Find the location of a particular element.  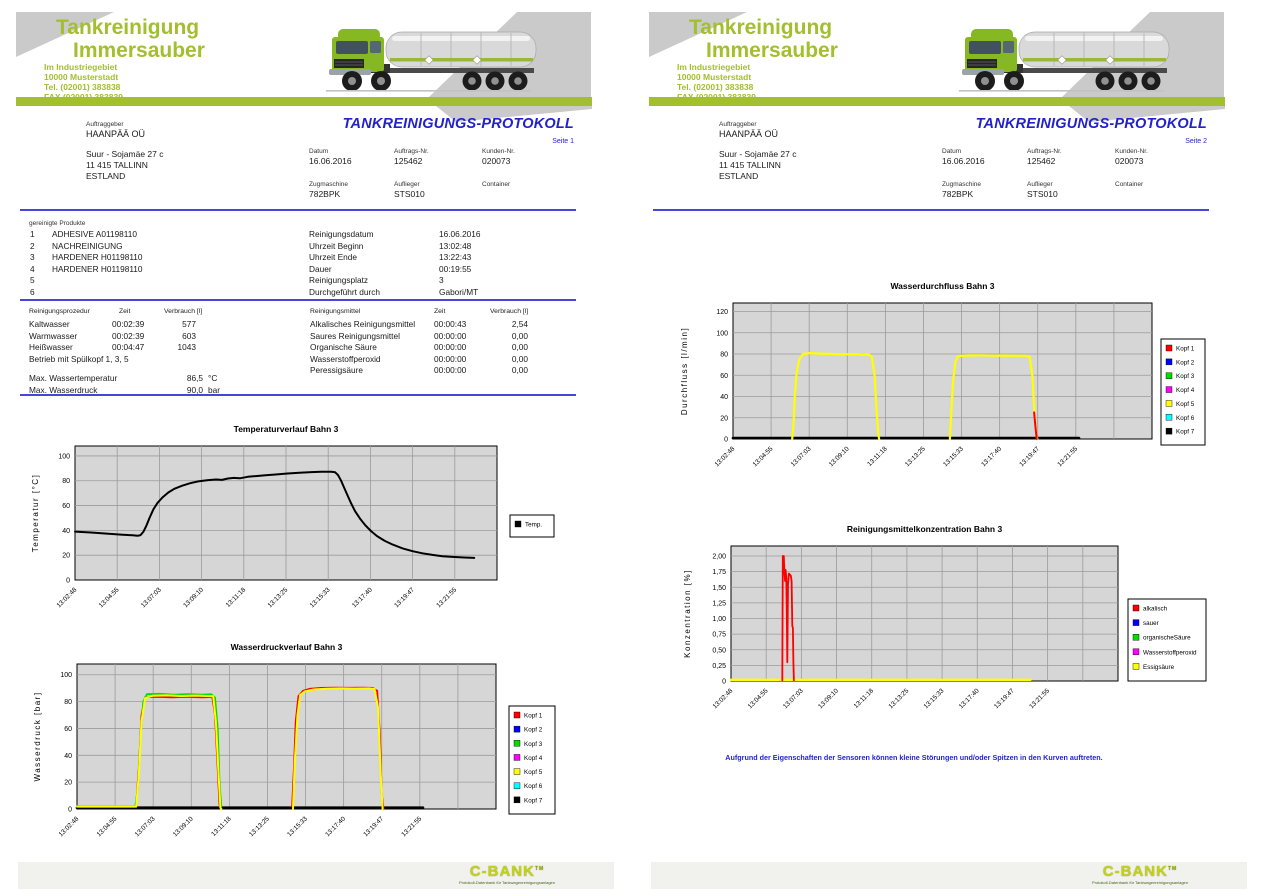

procedure-verbrauch: 603 is located at coordinates (189, 336).